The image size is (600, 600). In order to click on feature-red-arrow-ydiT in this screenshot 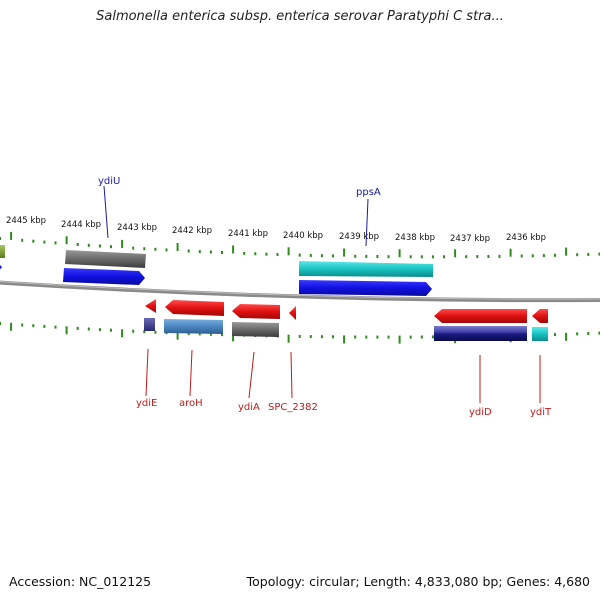, I will do `click(540, 316)`.